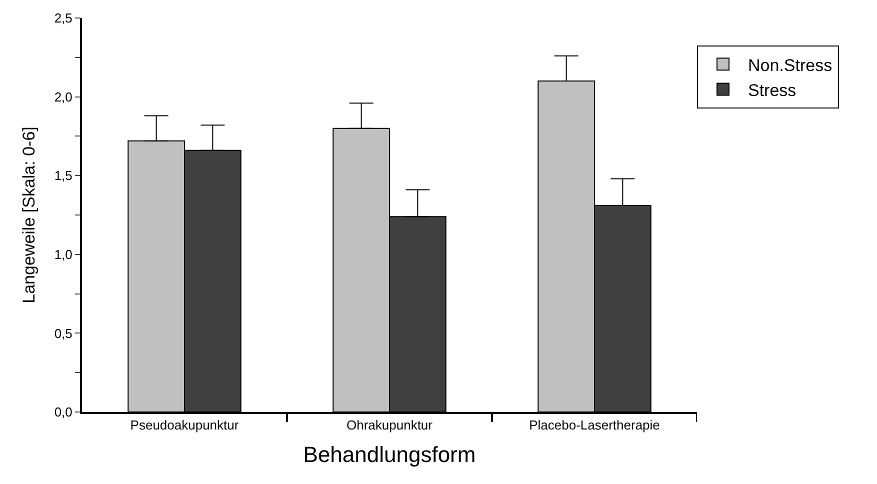  Describe the element at coordinates (772, 90) in the screenshot. I see `legend-label: Stress` at that location.